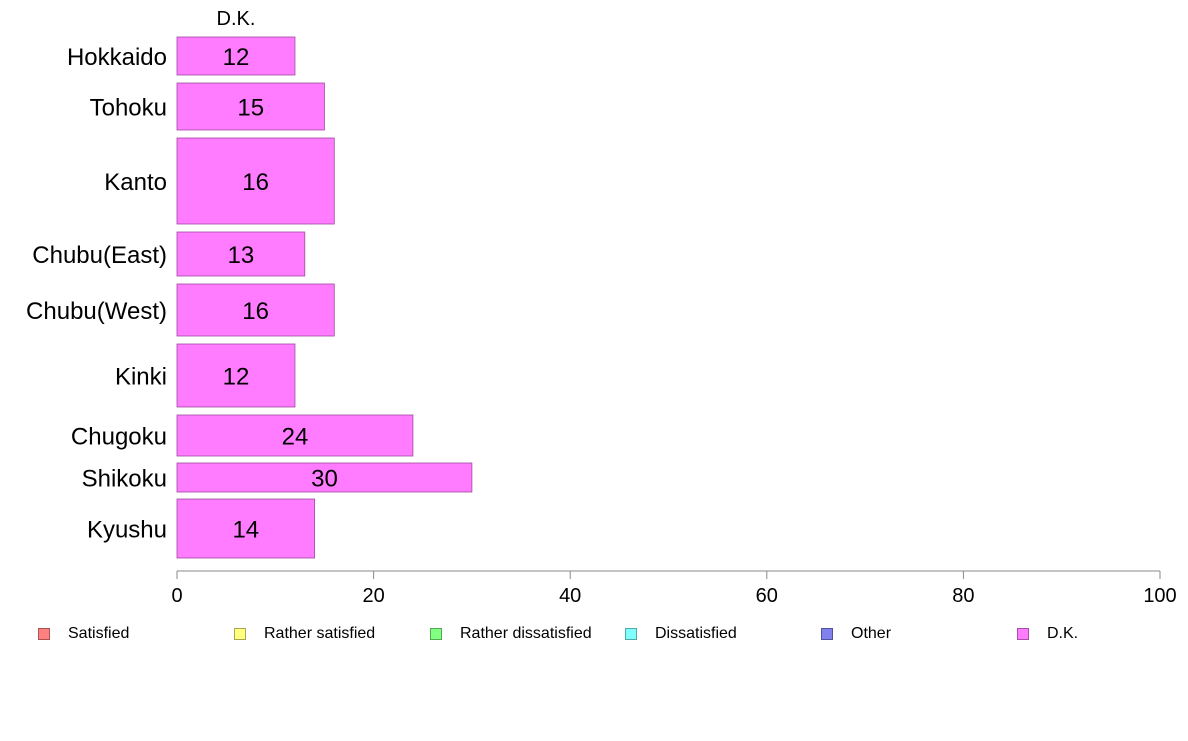 The image size is (1188, 741). I want to click on legend-item: Other, so click(856, 634).